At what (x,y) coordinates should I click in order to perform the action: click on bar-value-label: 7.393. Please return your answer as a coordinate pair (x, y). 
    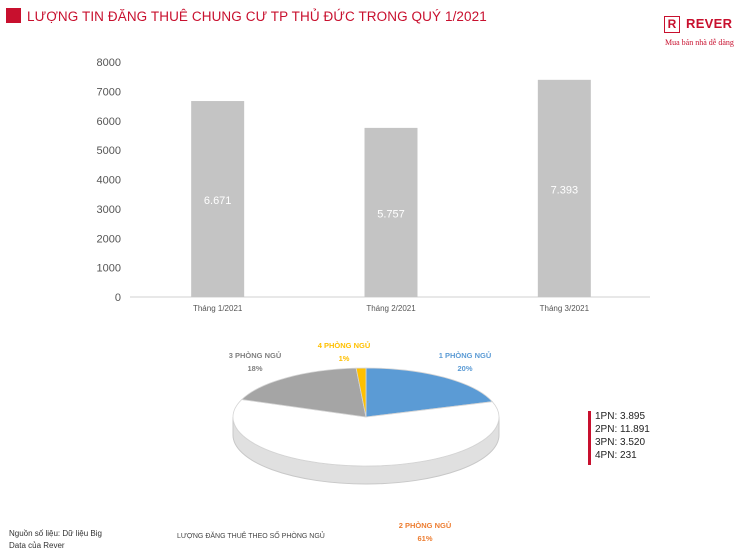
    Looking at the image, I should click on (565, 190).